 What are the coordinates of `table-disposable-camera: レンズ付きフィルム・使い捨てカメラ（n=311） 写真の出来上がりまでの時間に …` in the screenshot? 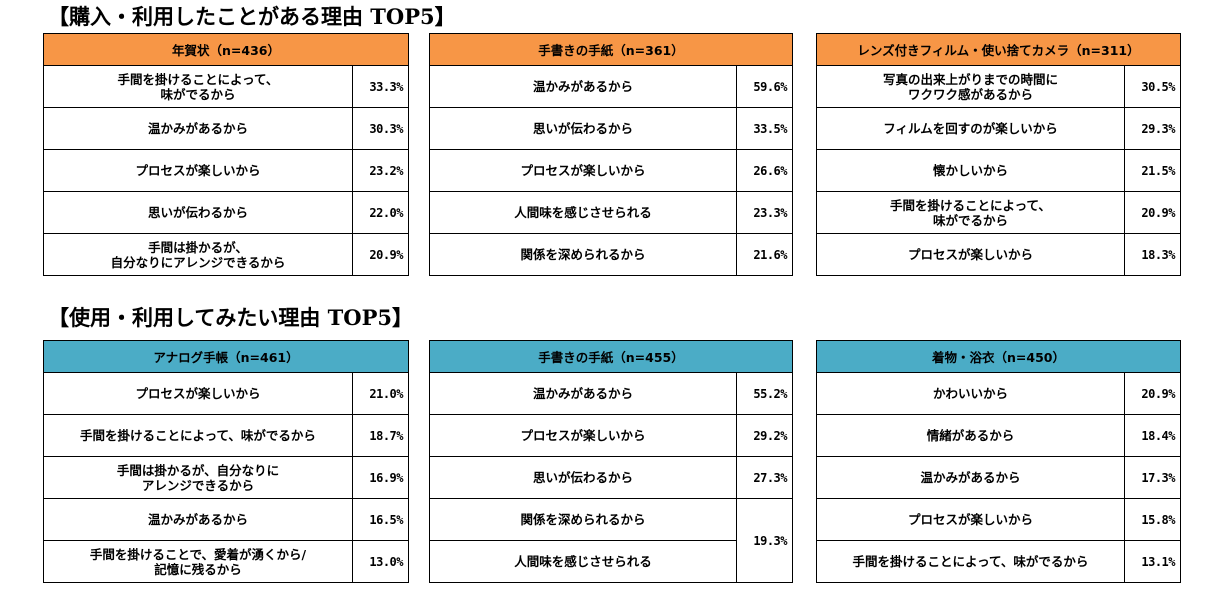 It's located at (998, 154).